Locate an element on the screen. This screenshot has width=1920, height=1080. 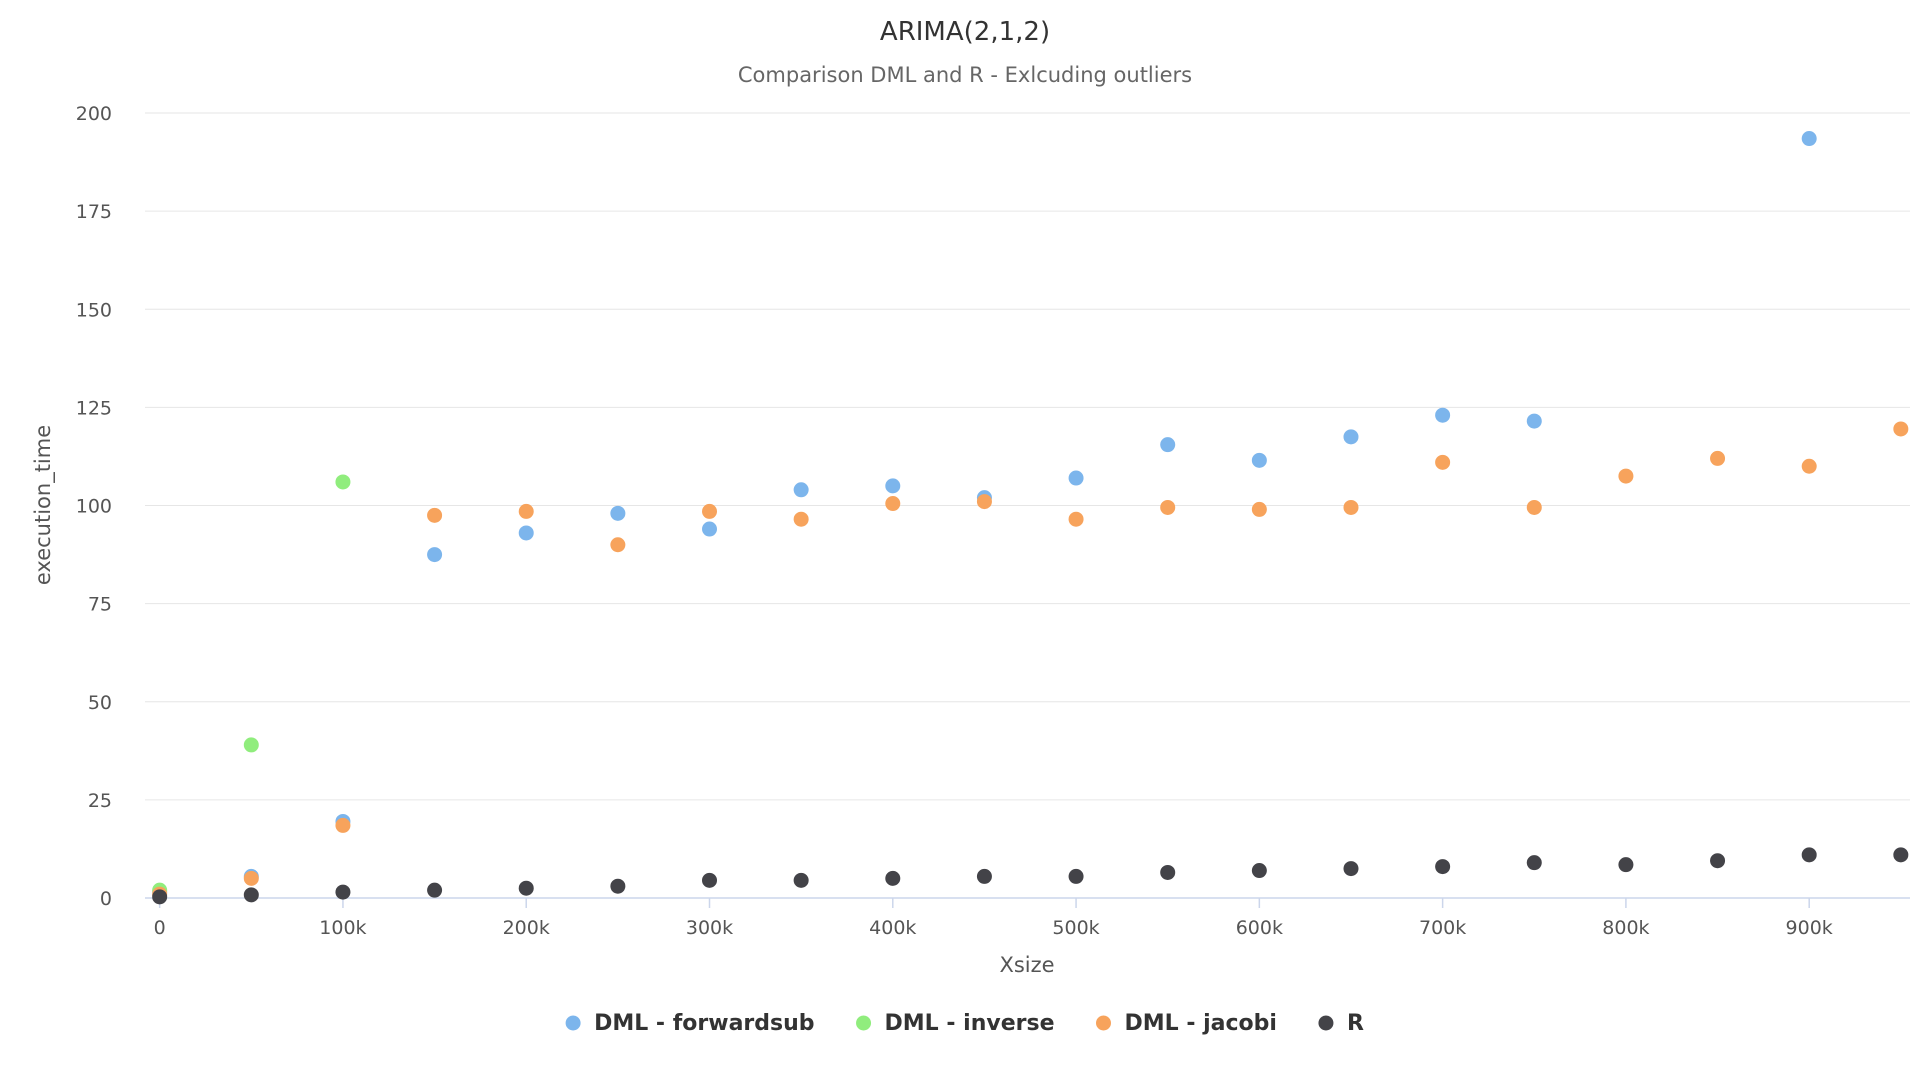
legend-label: DML - inverse is located at coordinates (970, 1023).